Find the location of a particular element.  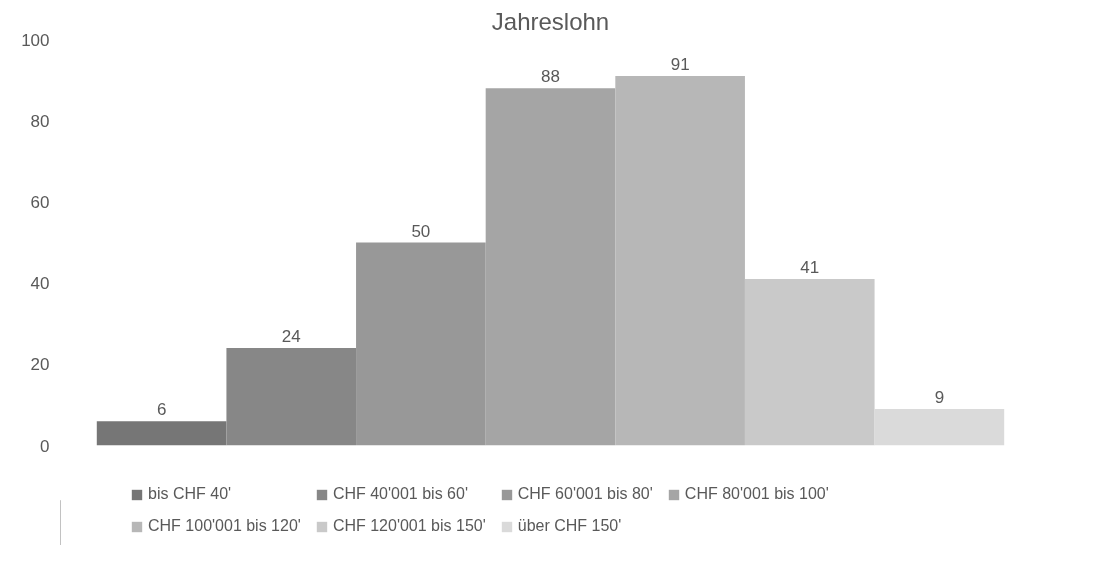

data-label: 91 is located at coordinates (680, 65).